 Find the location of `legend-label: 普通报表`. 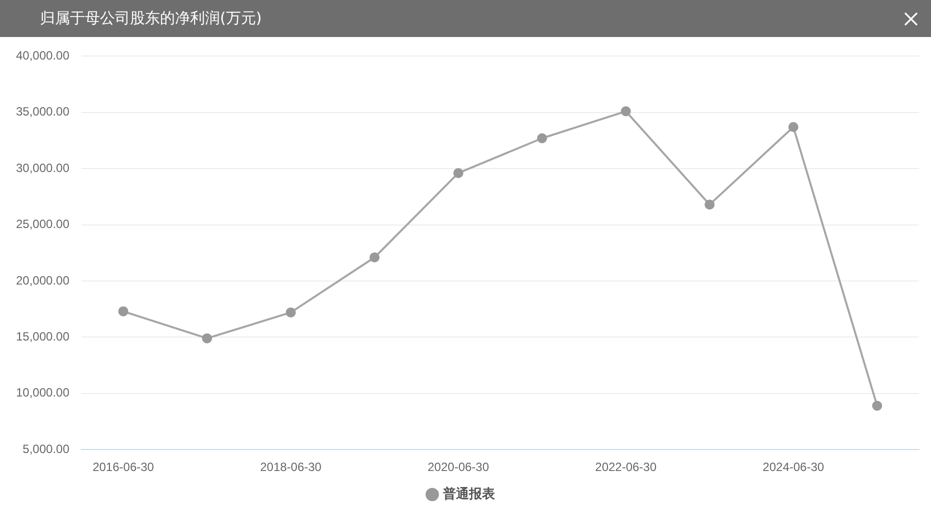

legend-label: 普通报表 is located at coordinates (469, 494).